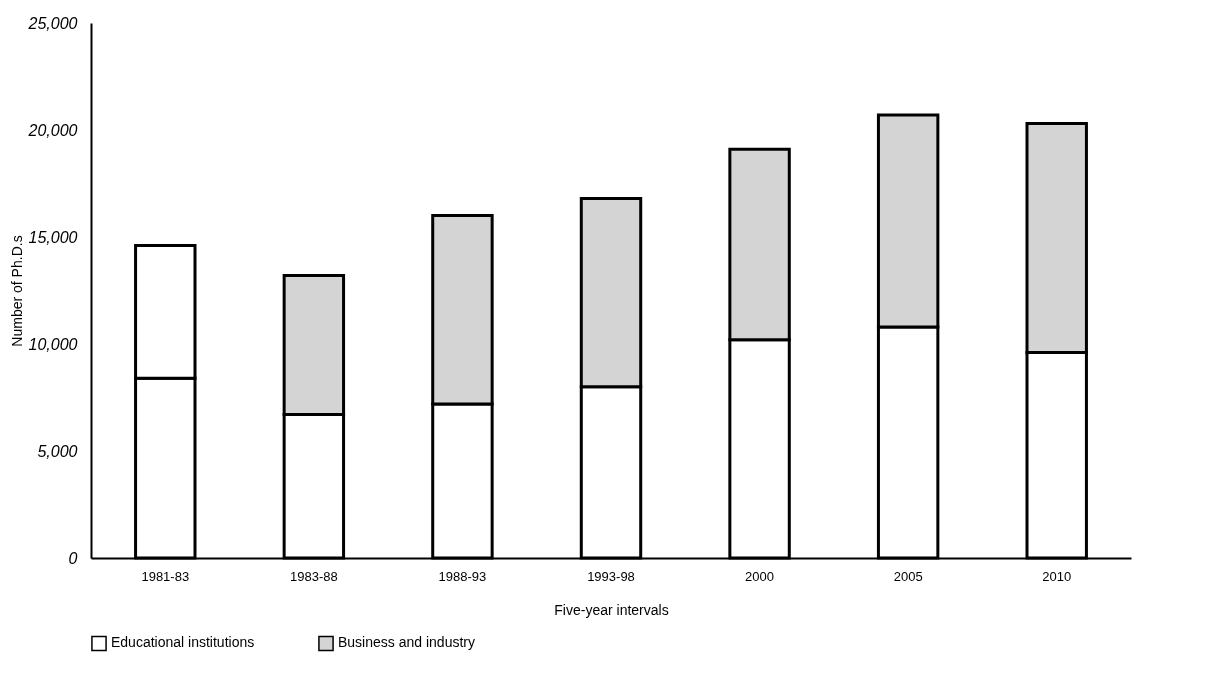 Image resolution: width=1214 pixels, height=681 pixels. I want to click on y-tick-label: 10,000, so click(53, 344).